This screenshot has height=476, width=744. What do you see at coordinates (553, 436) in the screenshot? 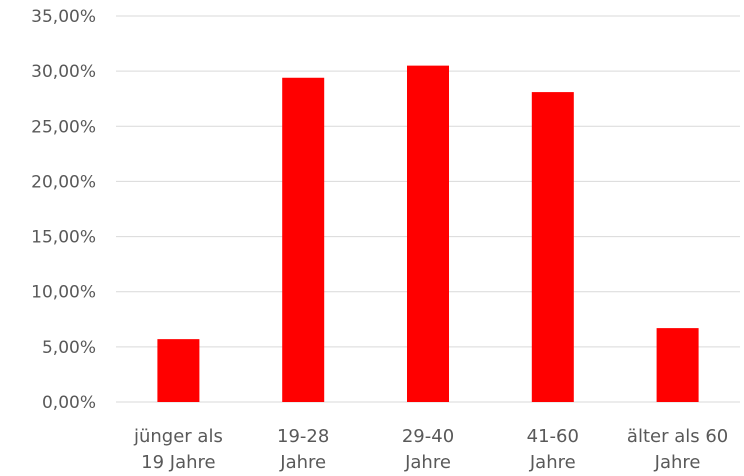
I see `x-tick-label: 41-60` at bounding box center [553, 436].